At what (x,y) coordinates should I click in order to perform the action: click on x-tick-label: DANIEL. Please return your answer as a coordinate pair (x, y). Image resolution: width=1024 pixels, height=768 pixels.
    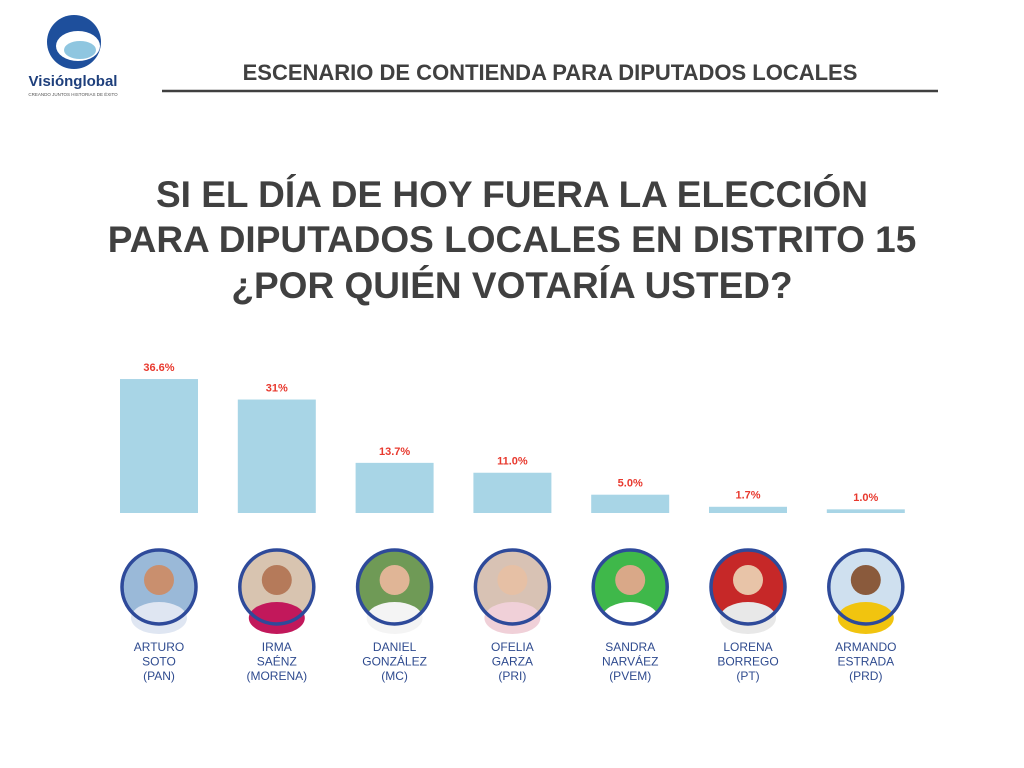
    Looking at the image, I should click on (395, 647).